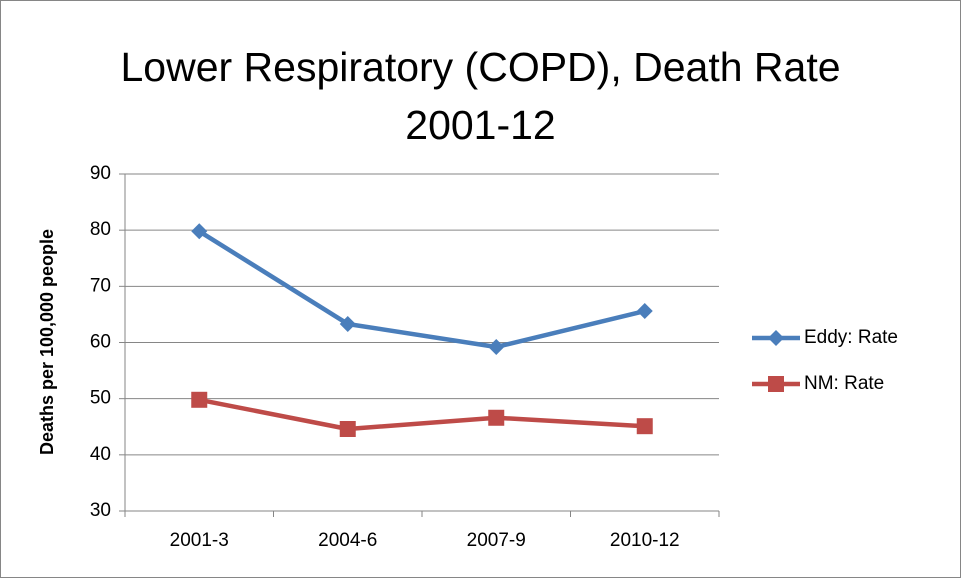 The width and height of the screenshot is (961, 578). I want to click on y-tick-label: 30, so click(100, 510).